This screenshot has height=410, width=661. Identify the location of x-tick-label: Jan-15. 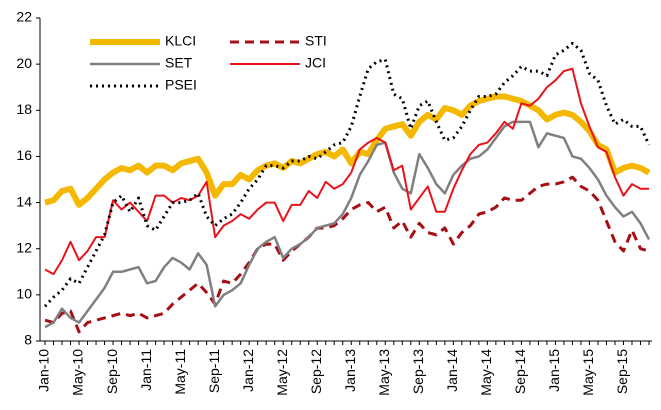
(554, 370).